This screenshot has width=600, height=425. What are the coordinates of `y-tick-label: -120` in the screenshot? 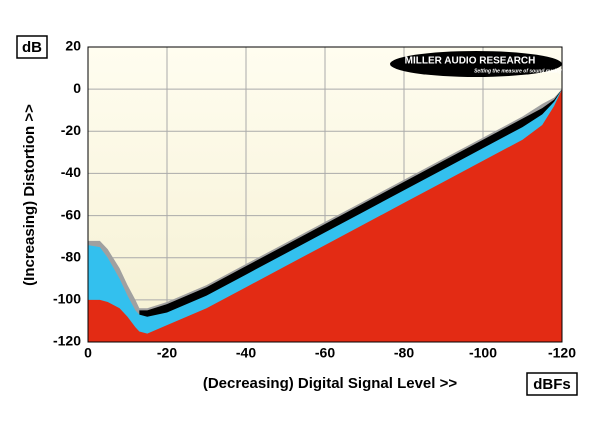 It's located at (67, 341).